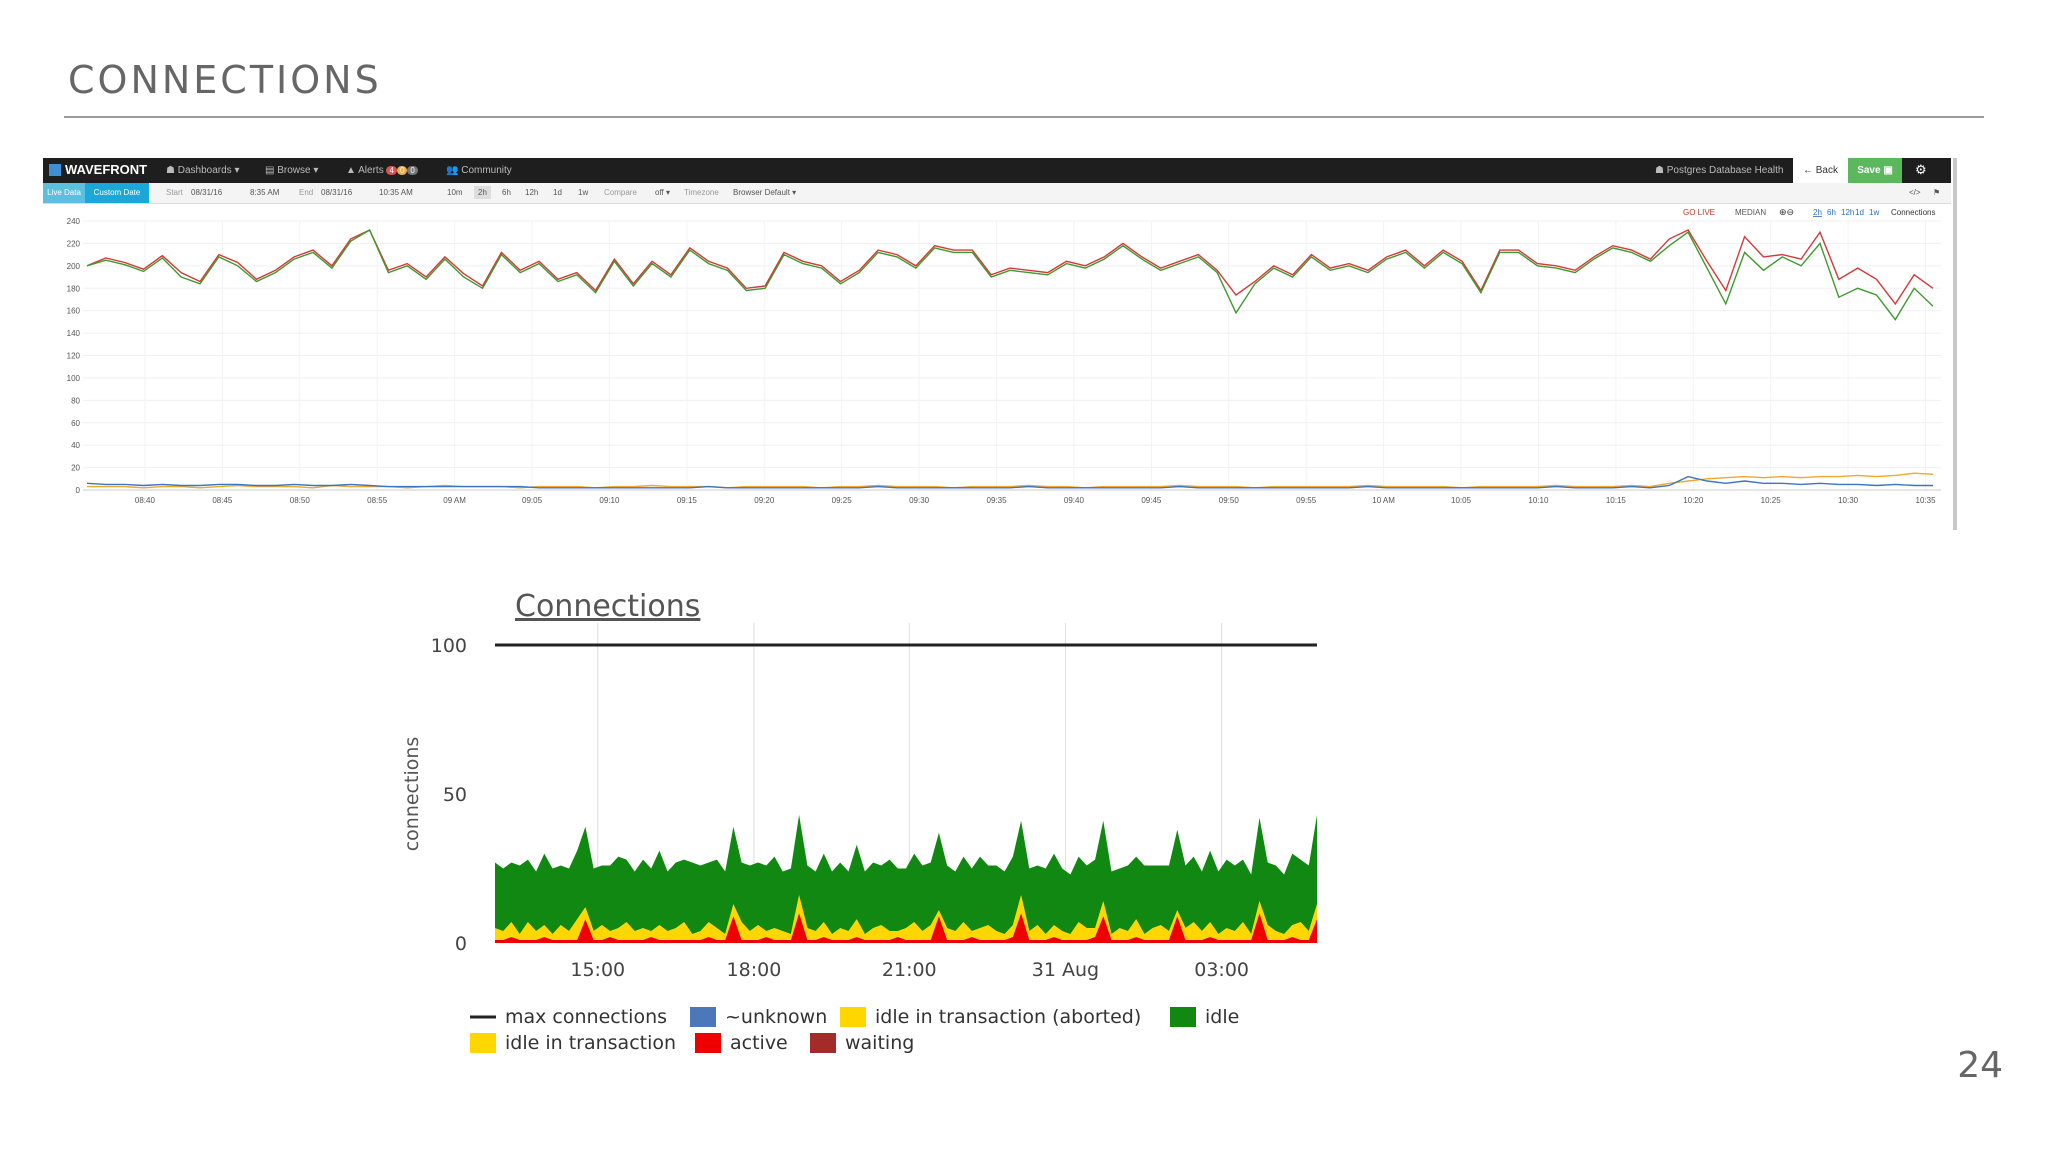  Describe the element at coordinates (1915, 192) in the screenshot. I see `code-icon: </>` at that location.